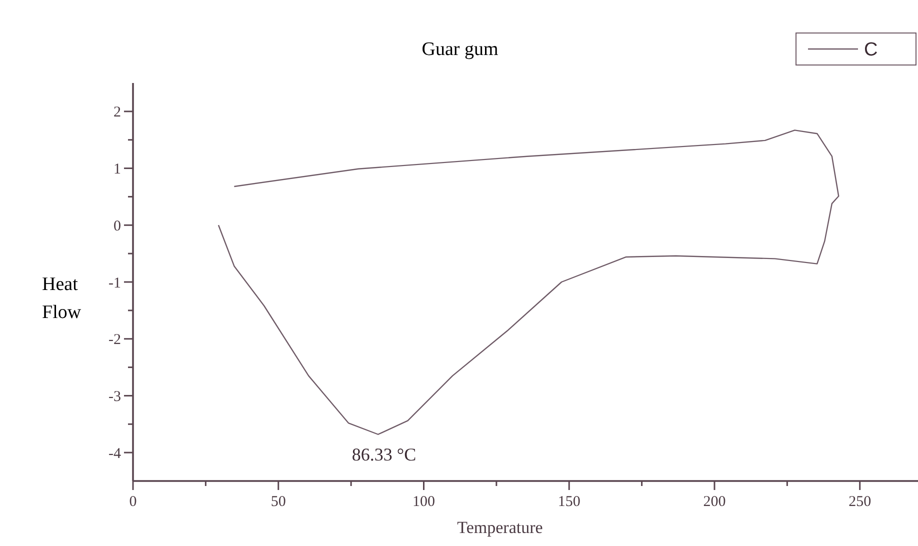 Image resolution: width=918 pixels, height=546 pixels. I want to click on chart-title: Guar gum, so click(460, 49).